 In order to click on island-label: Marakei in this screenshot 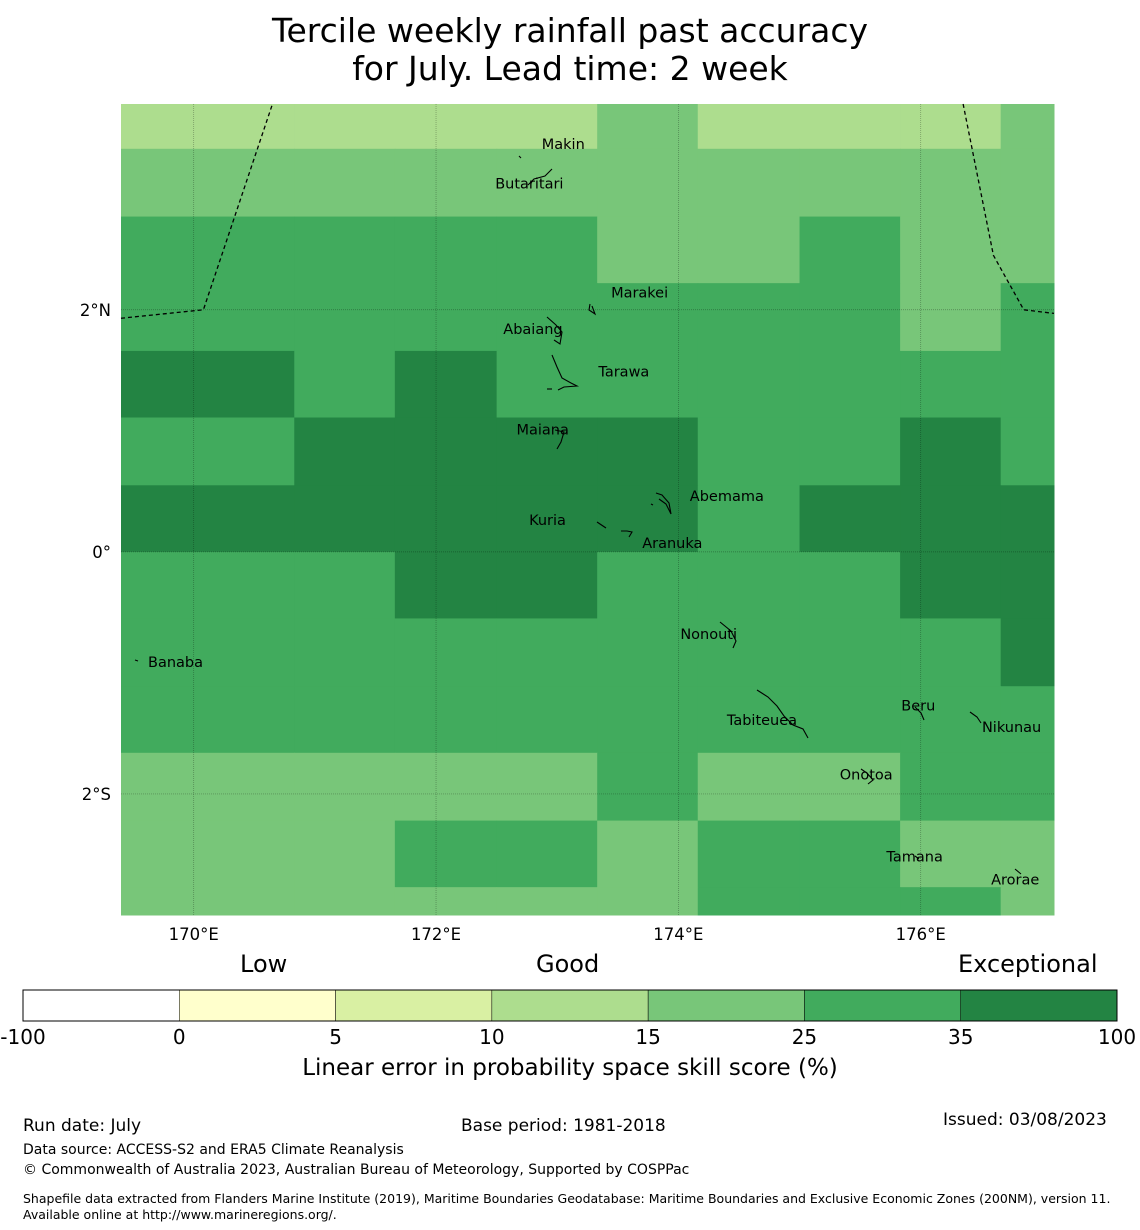, I will do `click(639, 294)`.